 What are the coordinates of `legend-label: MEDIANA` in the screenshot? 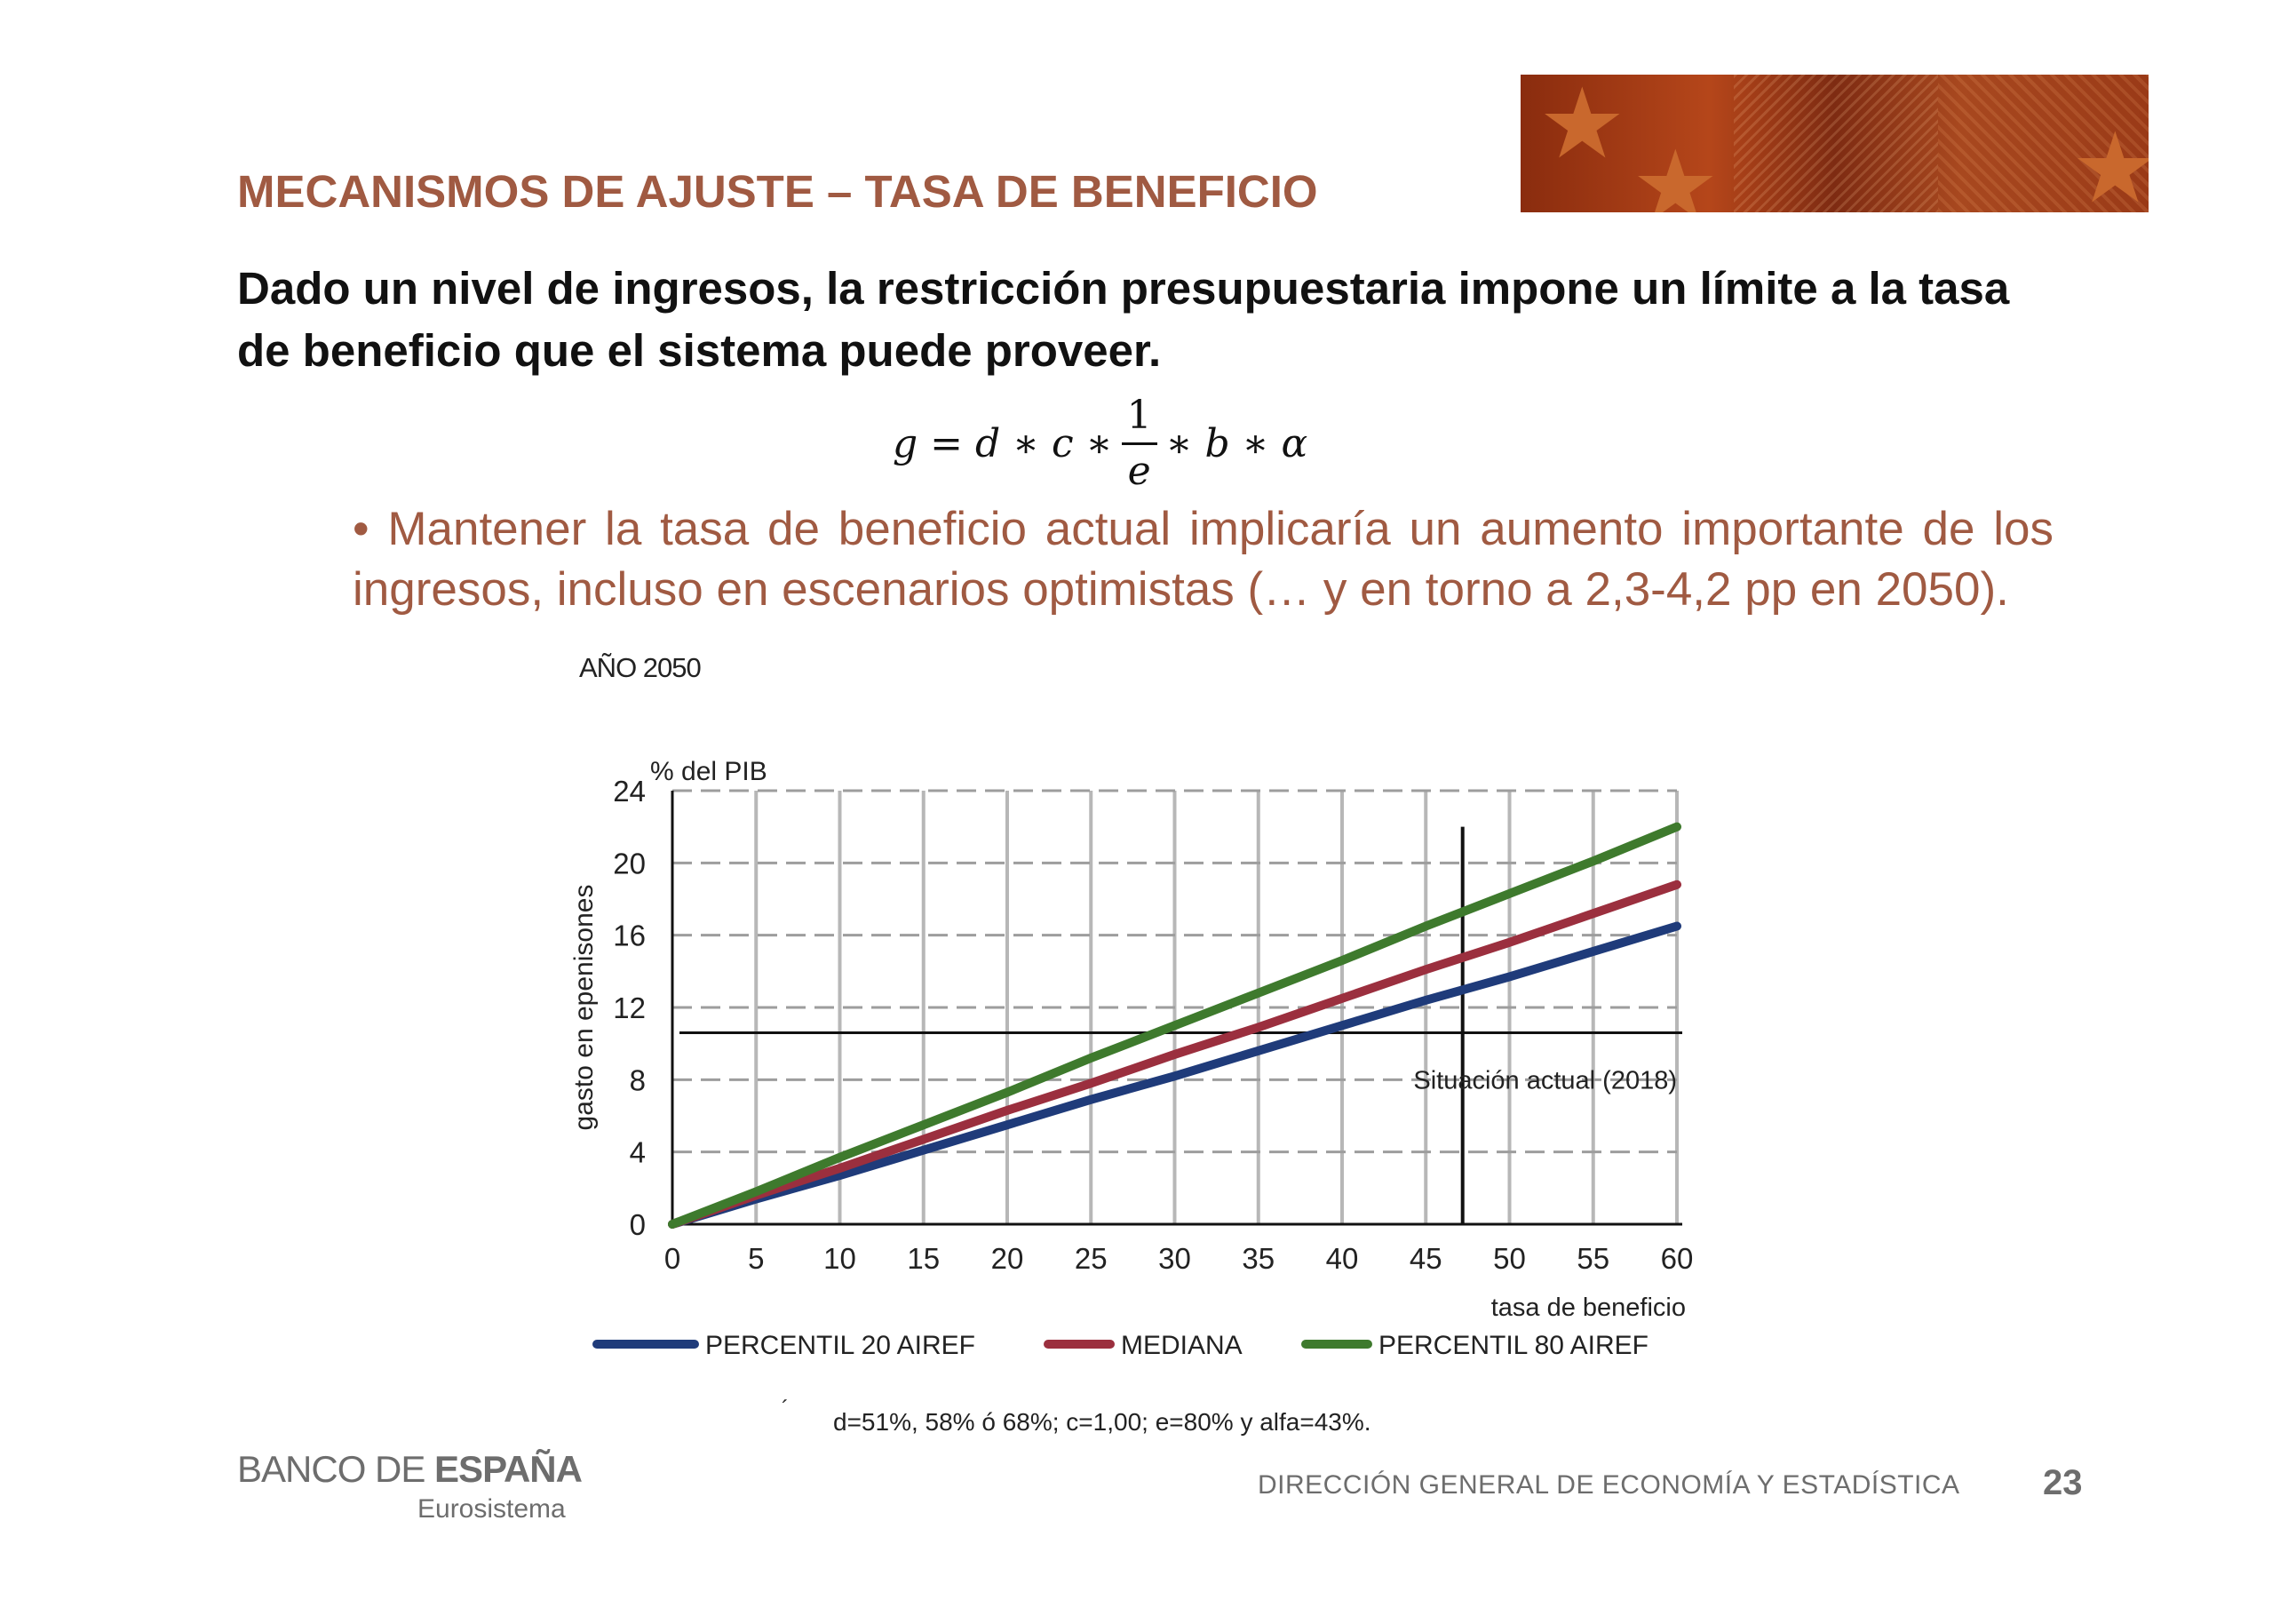 It's located at (1182, 1345).